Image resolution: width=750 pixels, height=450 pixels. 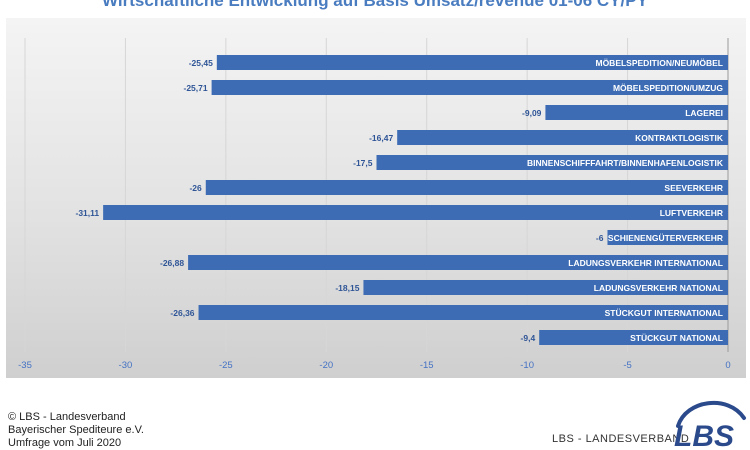 I want to click on data-label: -18,15, so click(x=347, y=288).